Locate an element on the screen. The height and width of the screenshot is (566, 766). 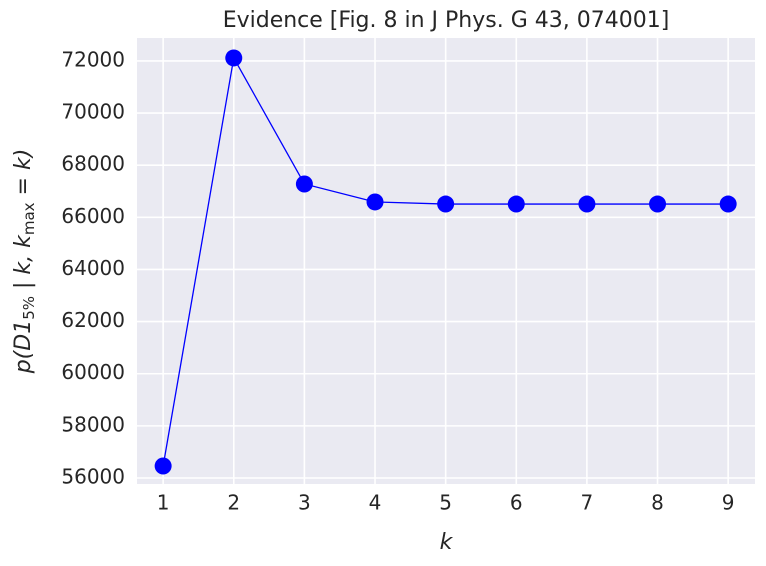
y-axis-label: p(D15% | k, kmax = k) is located at coordinates (24, 262).